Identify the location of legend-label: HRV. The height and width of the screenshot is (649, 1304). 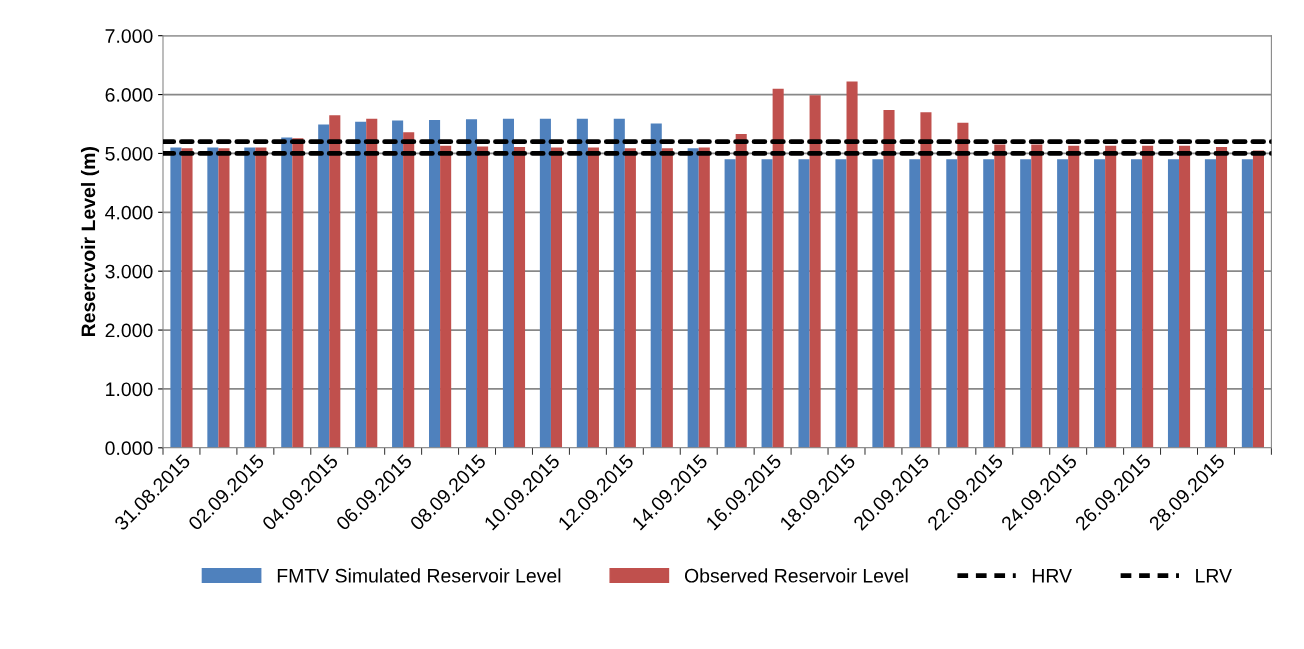
(1052, 576).